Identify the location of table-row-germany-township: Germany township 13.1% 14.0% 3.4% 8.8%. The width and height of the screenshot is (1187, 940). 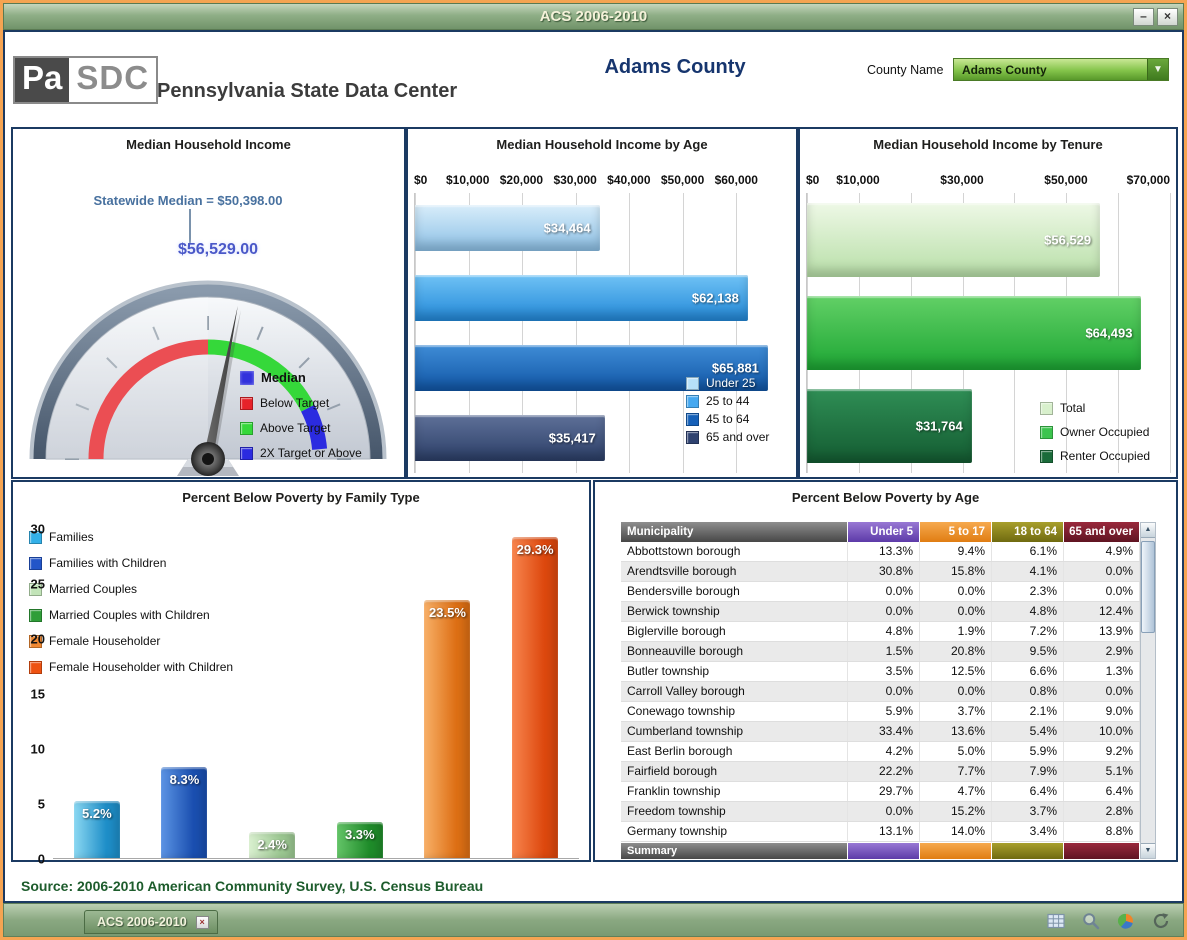
(880, 832).